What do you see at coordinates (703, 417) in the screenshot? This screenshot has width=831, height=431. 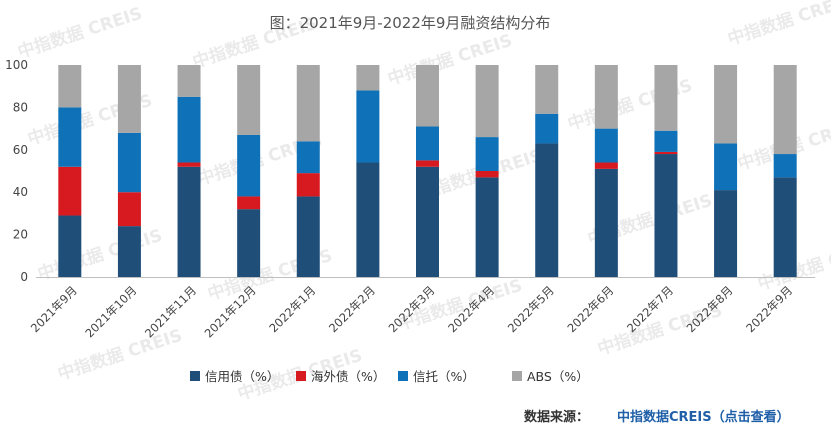 I see `source-link: 中指数据CREIS（点击查看）` at bounding box center [703, 417].